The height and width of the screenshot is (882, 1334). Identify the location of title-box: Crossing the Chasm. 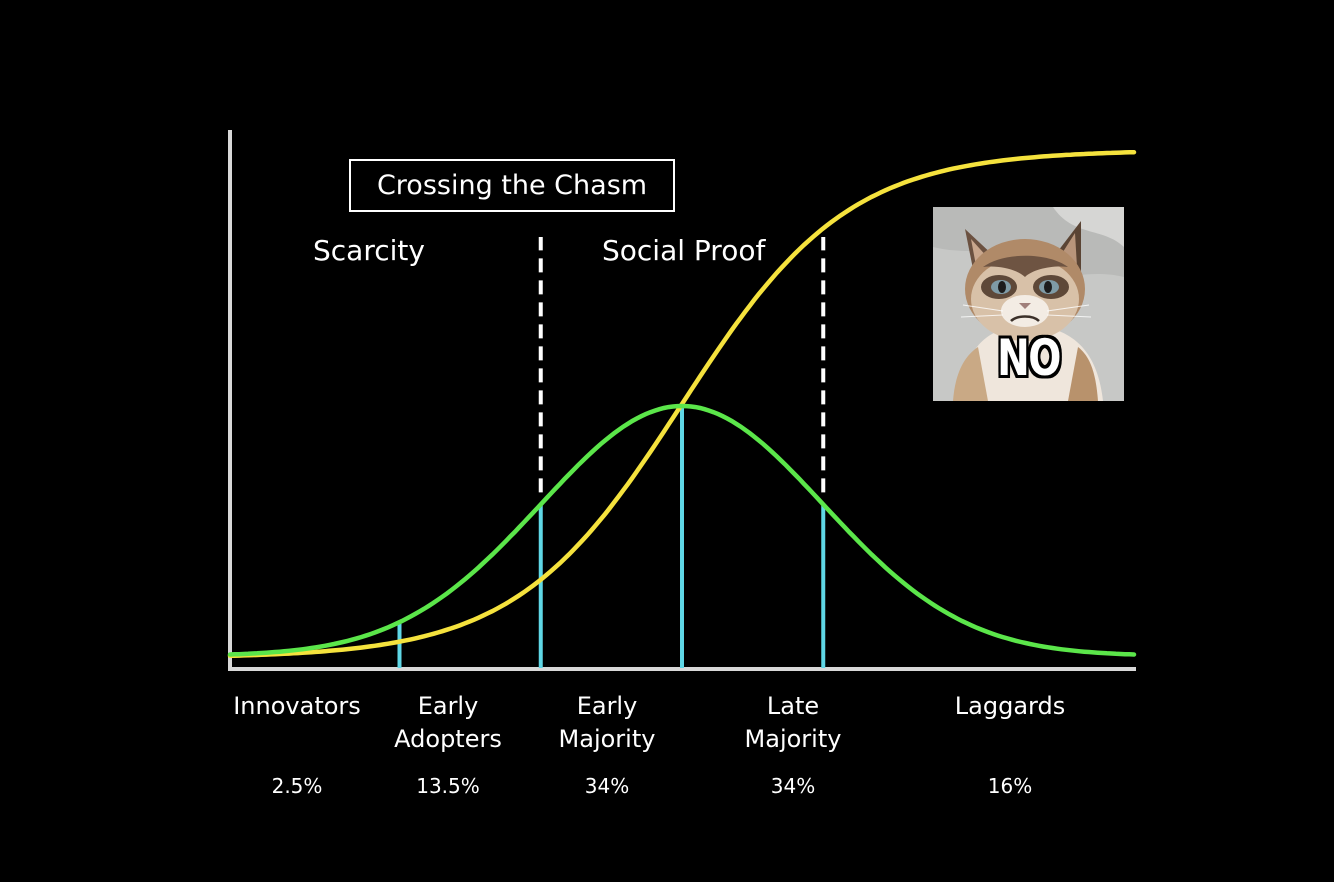
(512, 185).